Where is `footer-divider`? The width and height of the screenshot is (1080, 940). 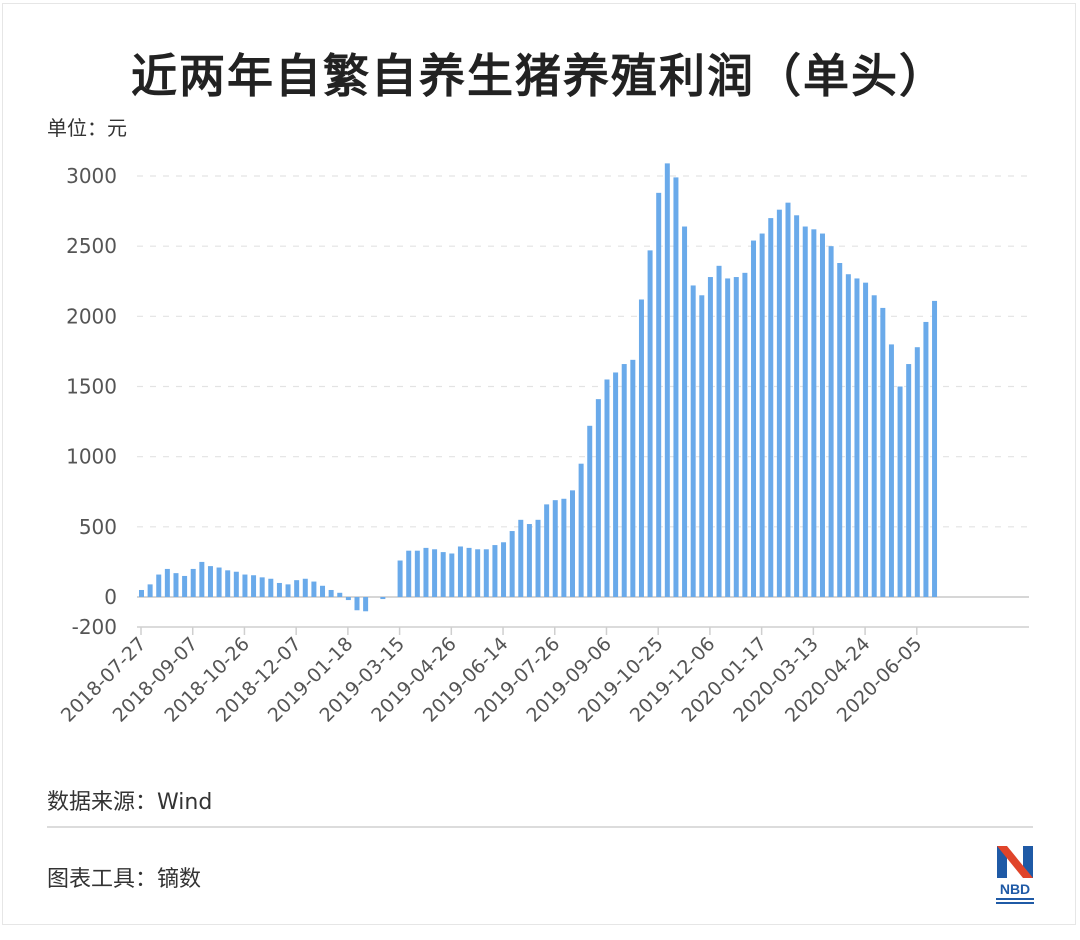 footer-divider is located at coordinates (540, 827).